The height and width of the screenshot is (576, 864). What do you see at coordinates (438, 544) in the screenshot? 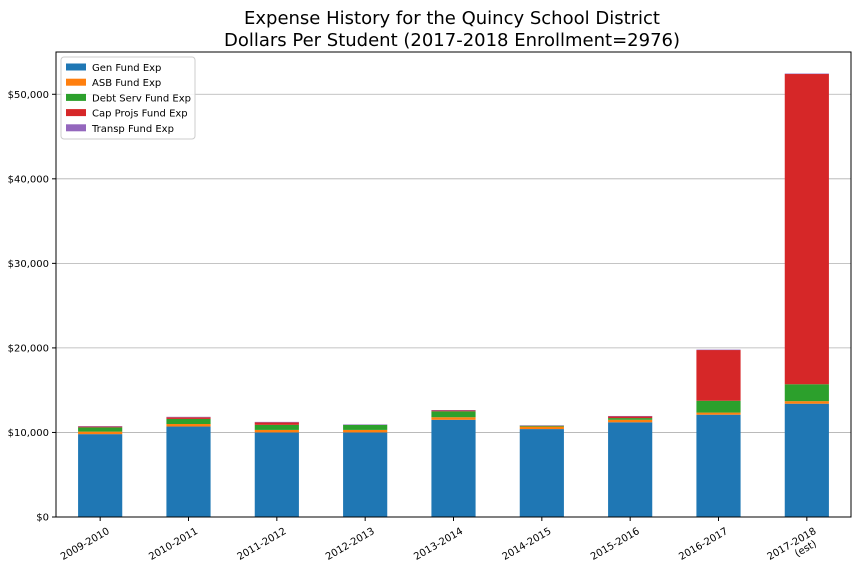
I see `x-tick-label: 2013-2014` at bounding box center [438, 544].